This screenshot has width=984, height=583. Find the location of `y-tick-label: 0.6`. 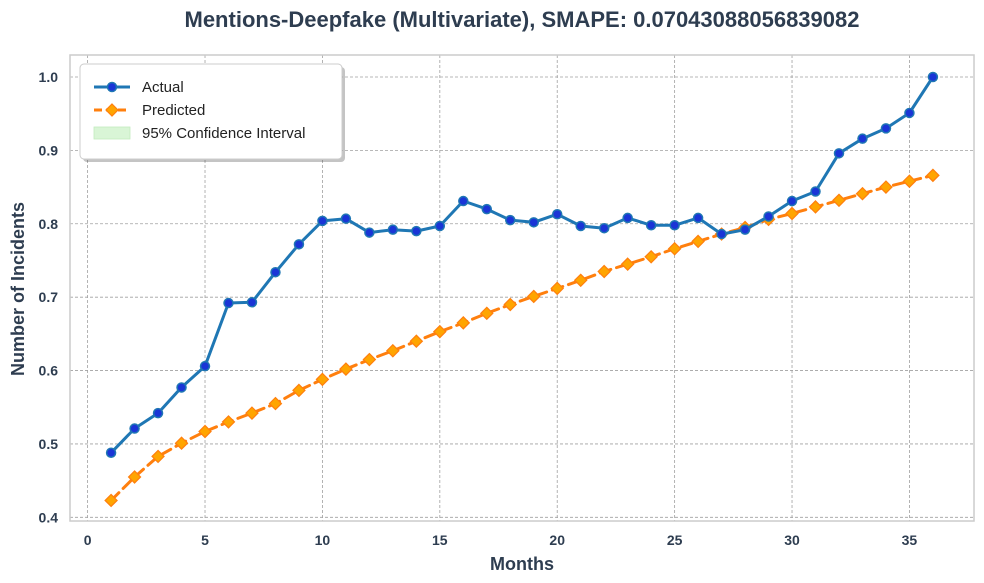

y-tick-label: 0.6 is located at coordinates (49, 371).